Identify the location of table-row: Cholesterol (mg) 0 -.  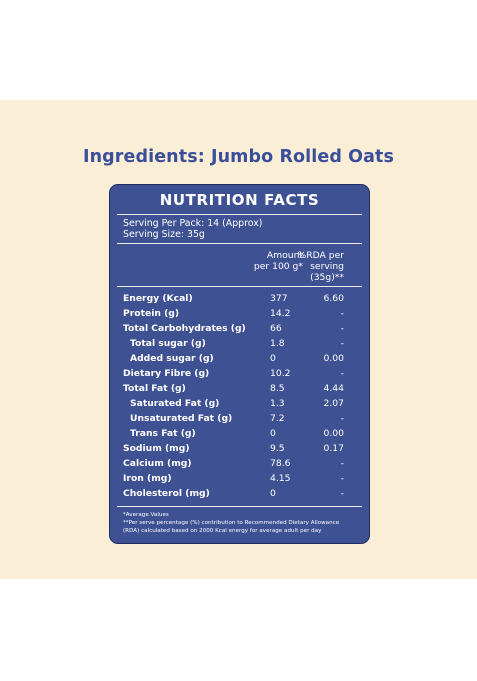
(239, 495).